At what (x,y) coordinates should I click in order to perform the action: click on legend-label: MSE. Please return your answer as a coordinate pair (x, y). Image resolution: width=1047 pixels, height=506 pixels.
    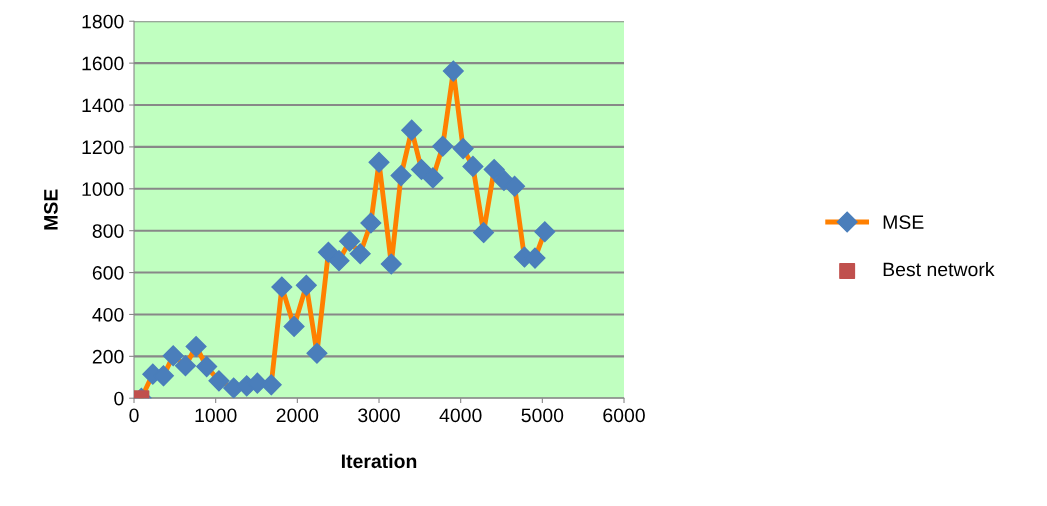
    Looking at the image, I should click on (903, 222).